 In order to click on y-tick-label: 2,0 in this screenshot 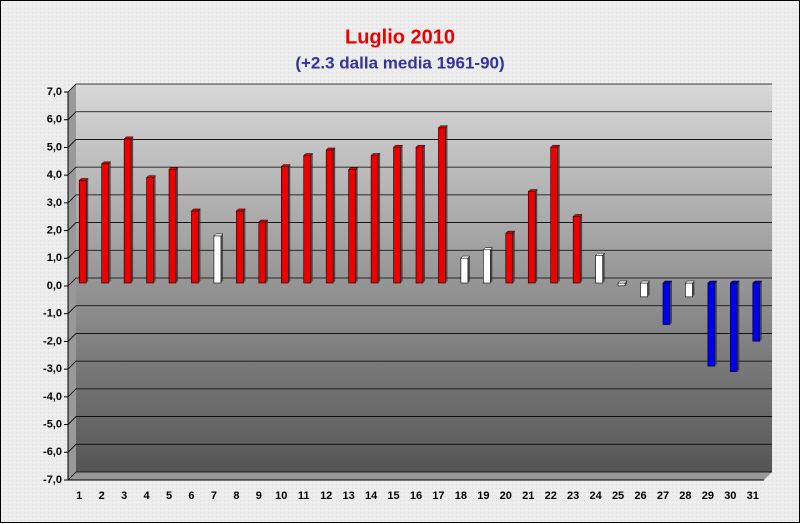, I will do `click(54, 230)`.